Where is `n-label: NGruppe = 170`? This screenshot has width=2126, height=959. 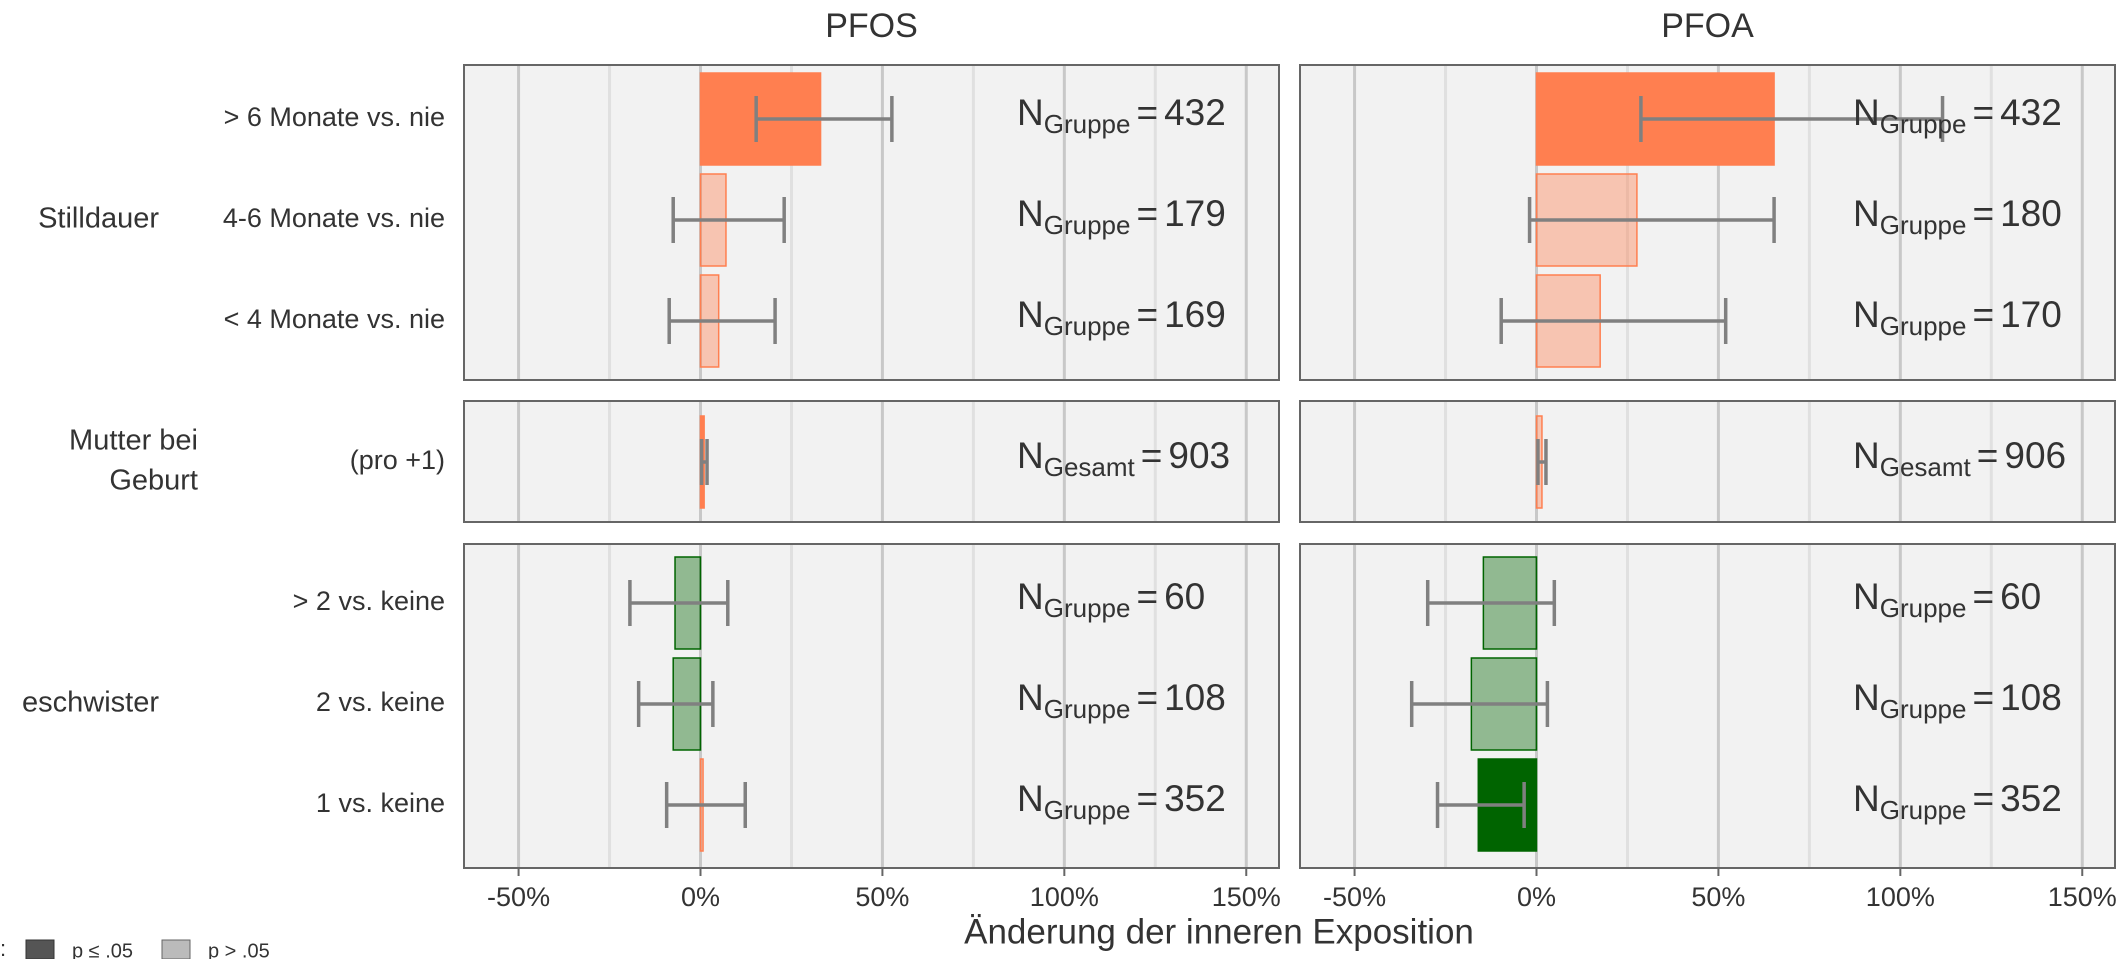
n-label: NGruppe = 170 is located at coordinates (1957, 317).